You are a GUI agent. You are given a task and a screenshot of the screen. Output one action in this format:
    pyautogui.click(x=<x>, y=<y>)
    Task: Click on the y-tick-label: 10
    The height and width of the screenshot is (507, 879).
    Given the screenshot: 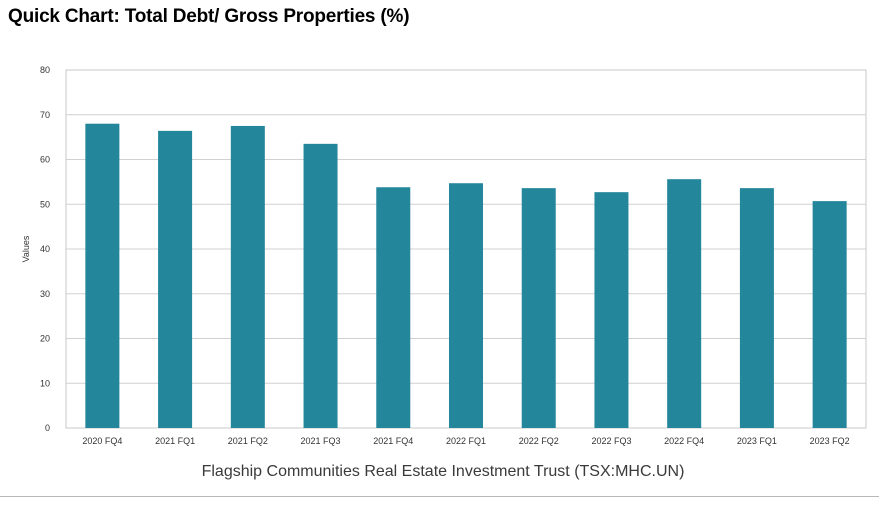 What is the action you would take?
    pyautogui.click(x=45, y=383)
    